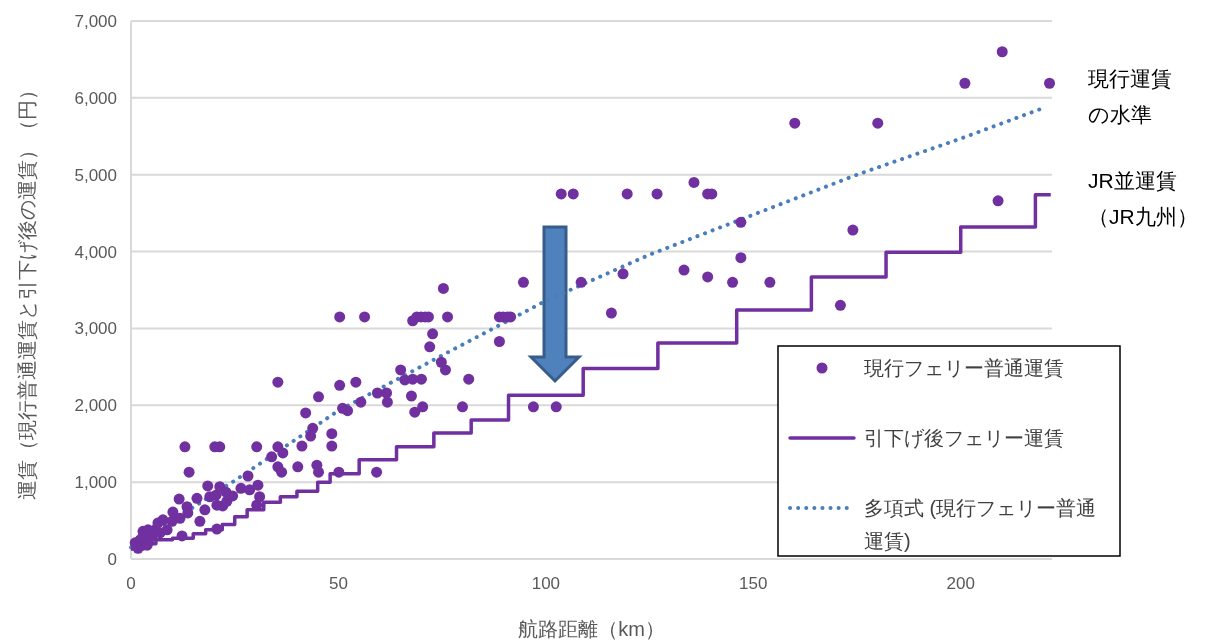 This screenshot has height=640, width=1219. Describe the element at coordinates (338, 583) in the screenshot. I see `x-tick-label: 50` at that location.